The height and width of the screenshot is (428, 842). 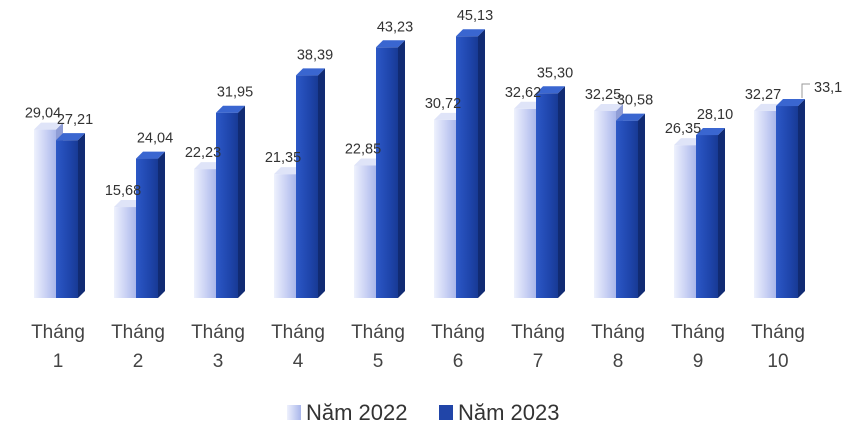 I want to click on value-label-2022-m1: 29,04, so click(x=43, y=114).